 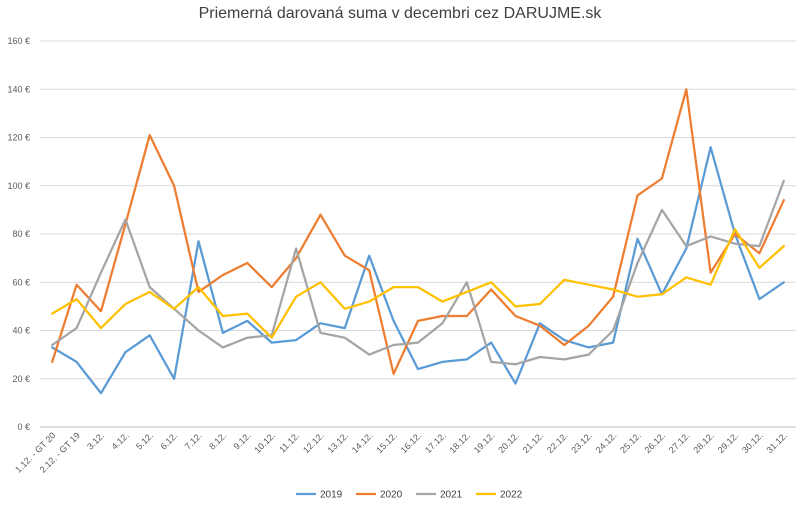 What do you see at coordinates (337, 442) in the screenshot?
I see `x-tick-label: 13.12.` at bounding box center [337, 442].